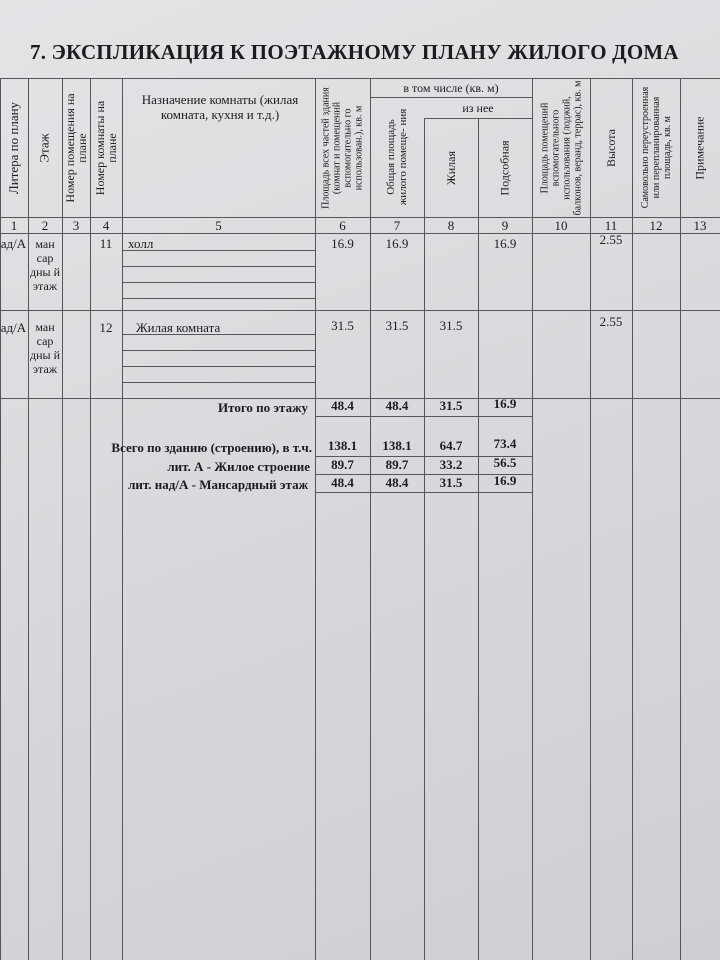 This screenshot has width=720, height=960. I want to click on header-auxiliary: Подсобная, so click(505, 167).